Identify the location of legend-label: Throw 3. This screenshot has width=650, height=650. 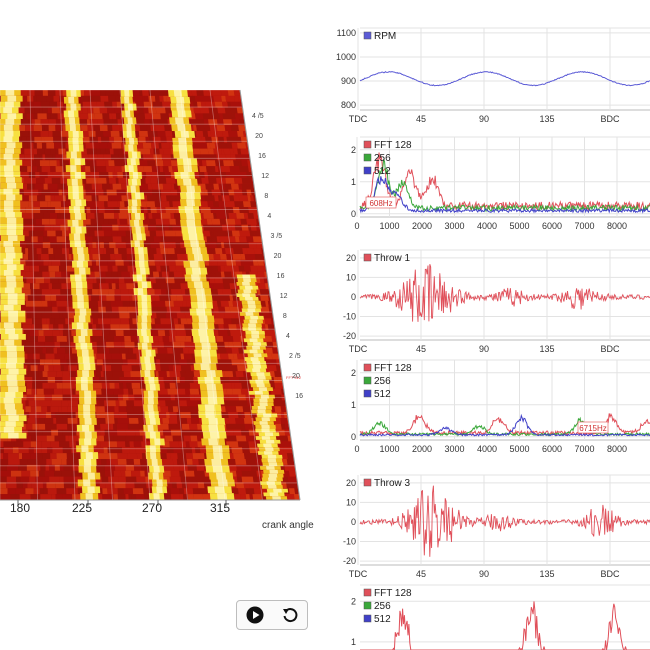
(392, 483).